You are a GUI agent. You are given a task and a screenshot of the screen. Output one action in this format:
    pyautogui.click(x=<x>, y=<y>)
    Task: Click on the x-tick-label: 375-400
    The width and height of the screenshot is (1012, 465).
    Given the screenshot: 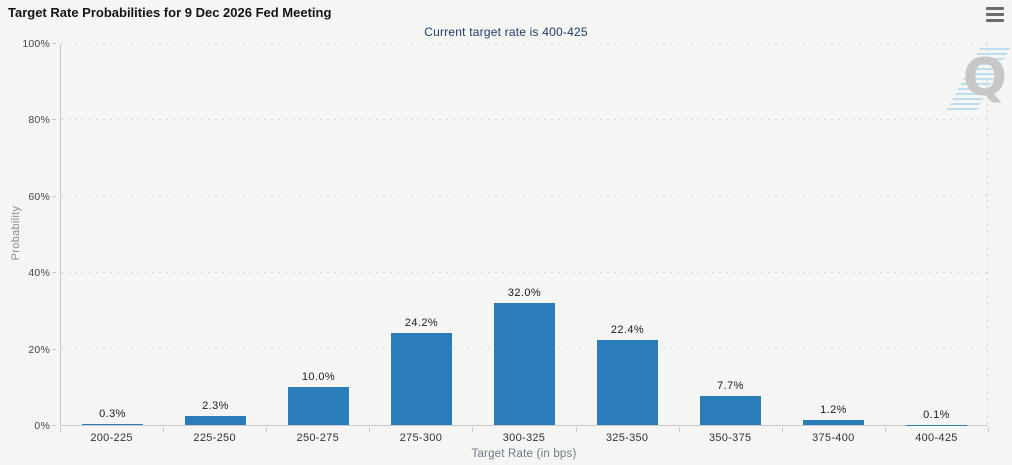 What is the action you would take?
    pyautogui.click(x=833, y=438)
    